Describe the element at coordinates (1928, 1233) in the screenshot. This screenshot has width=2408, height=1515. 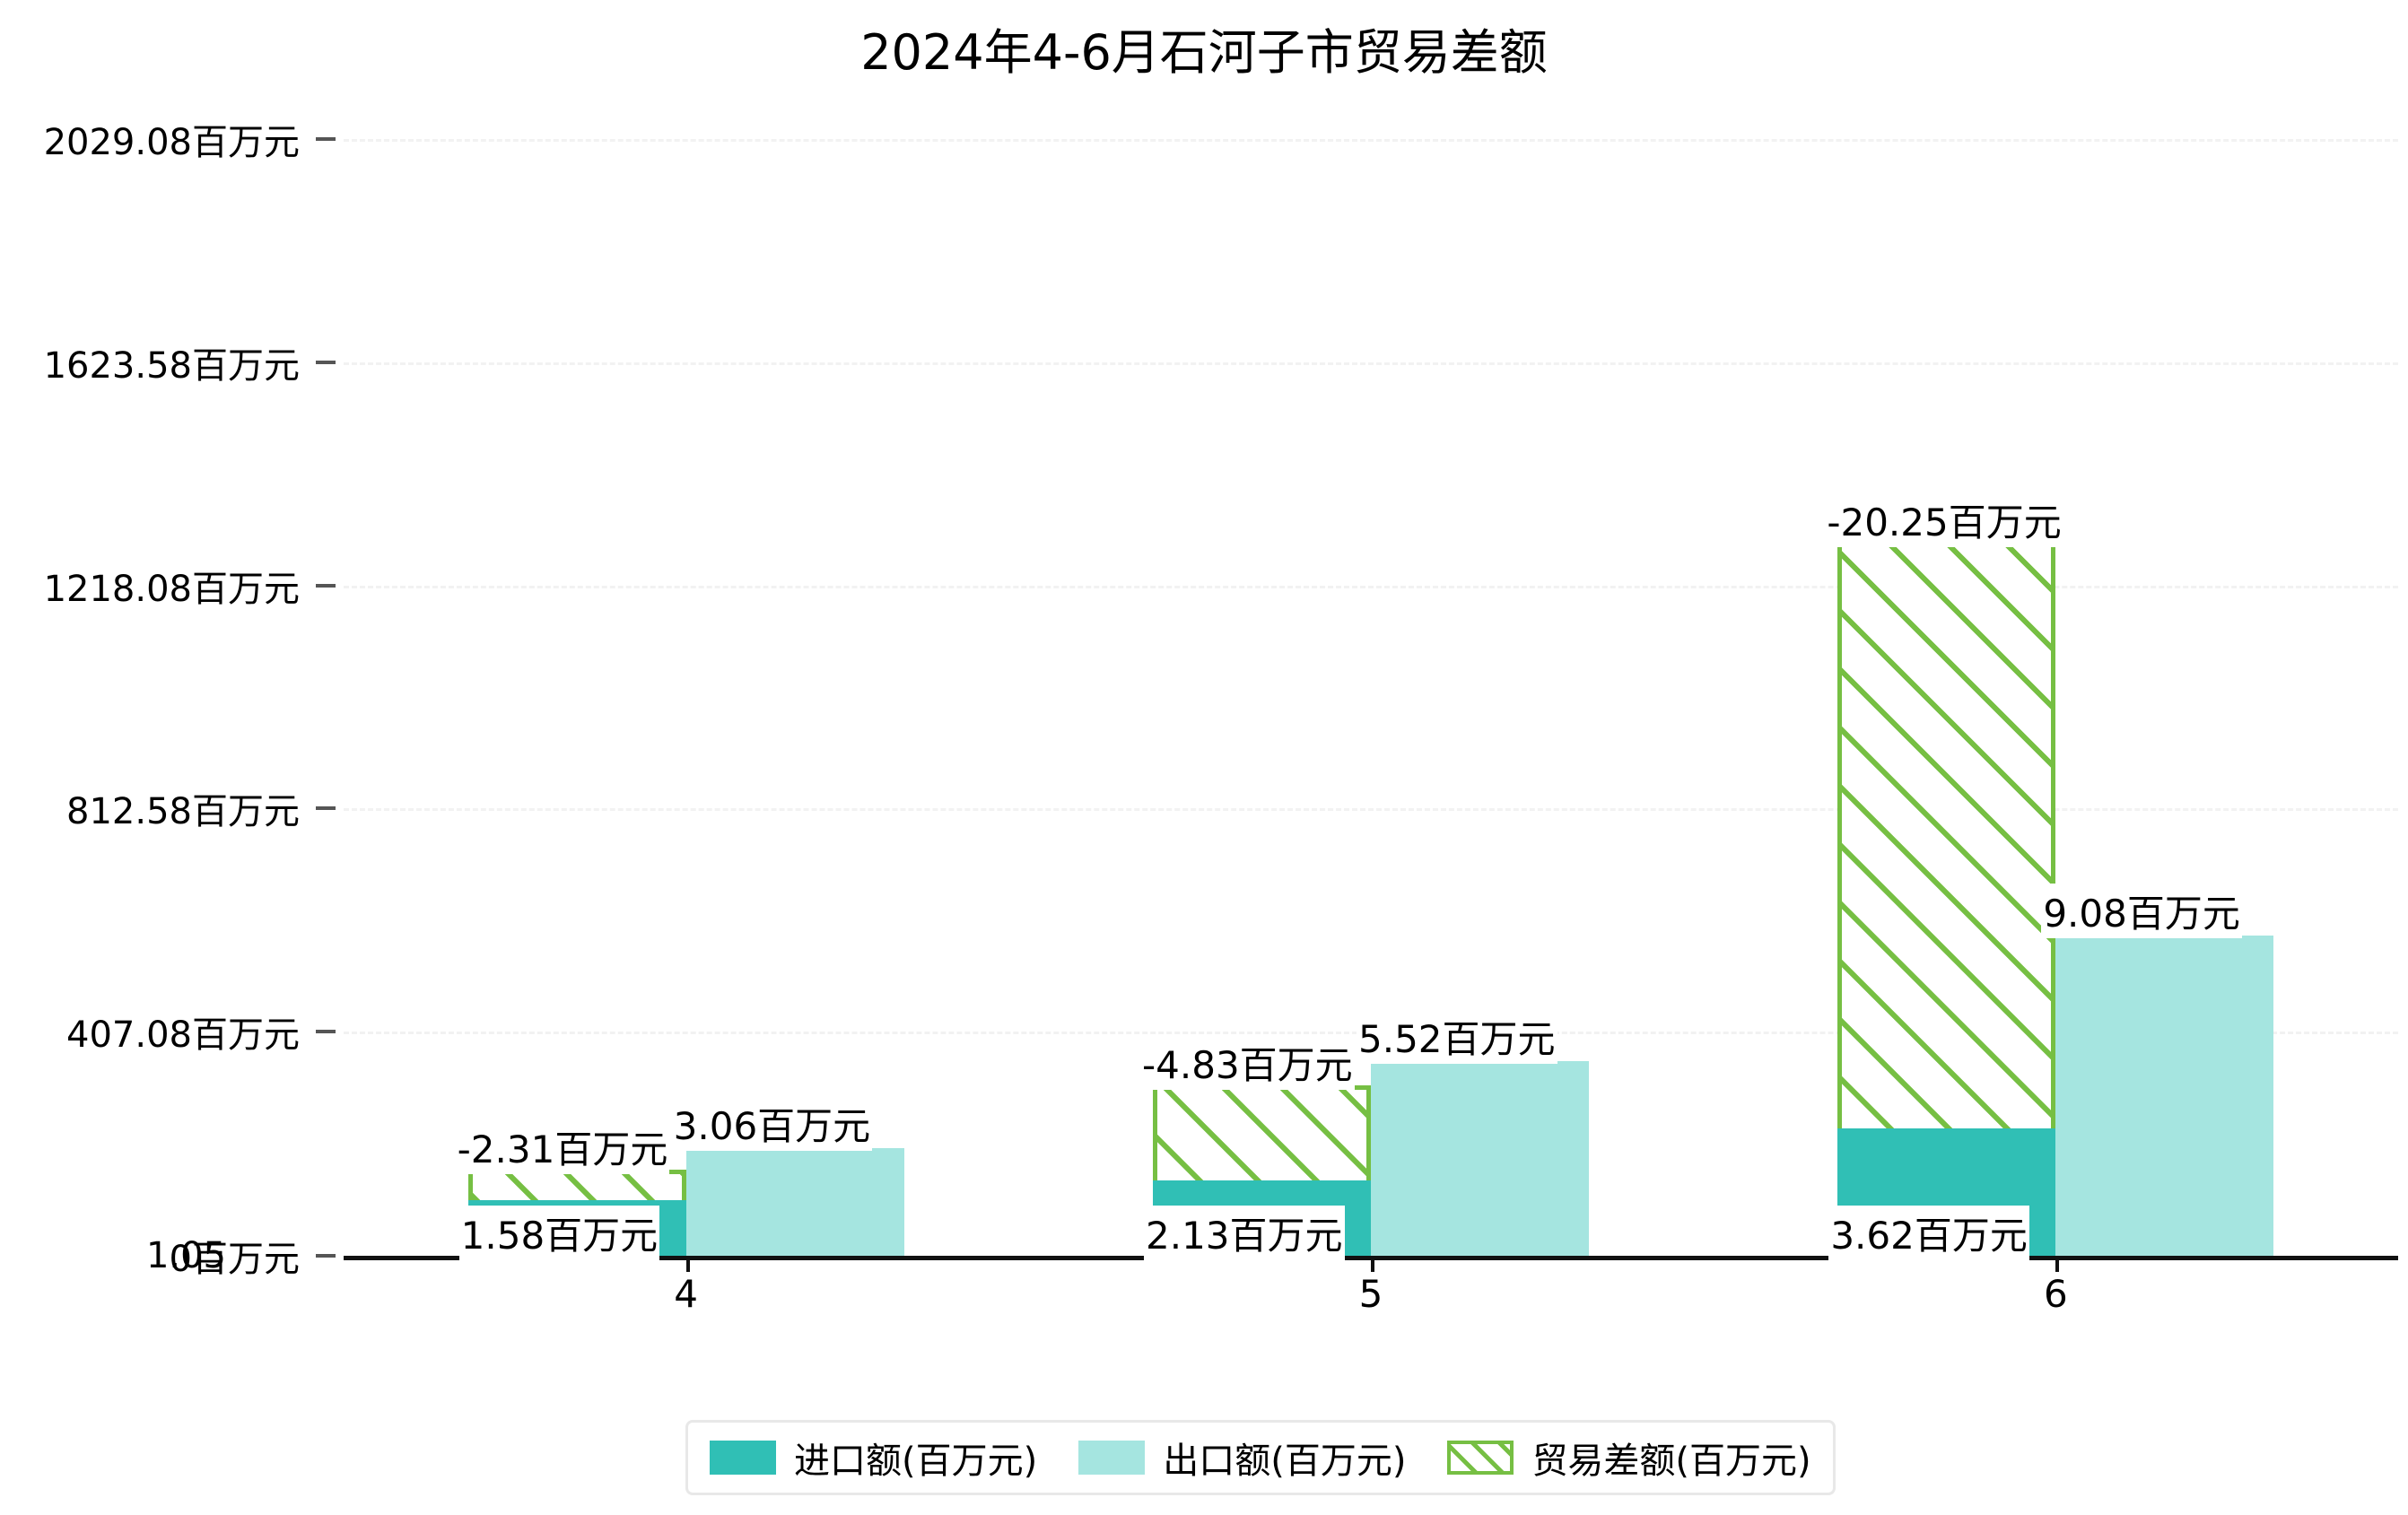
I see `value-label-import: 3.62百万元` at that location.